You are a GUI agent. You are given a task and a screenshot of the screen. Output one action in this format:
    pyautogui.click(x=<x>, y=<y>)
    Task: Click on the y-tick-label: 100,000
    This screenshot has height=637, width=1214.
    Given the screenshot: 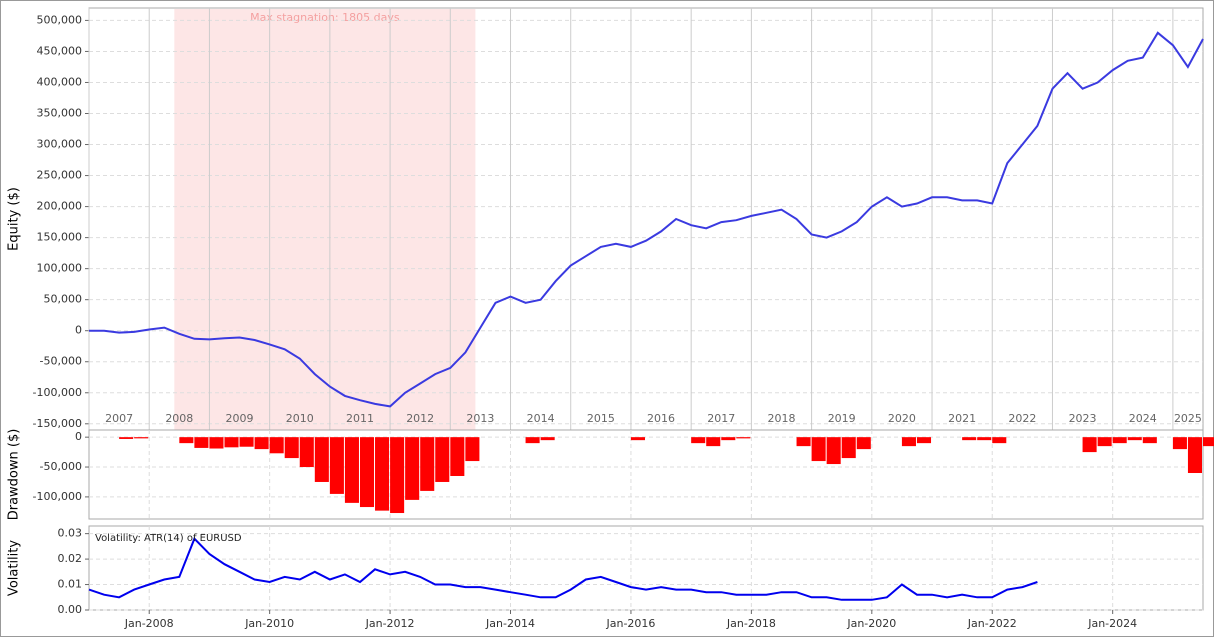 What is the action you would take?
    pyautogui.click(x=60, y=268)
    